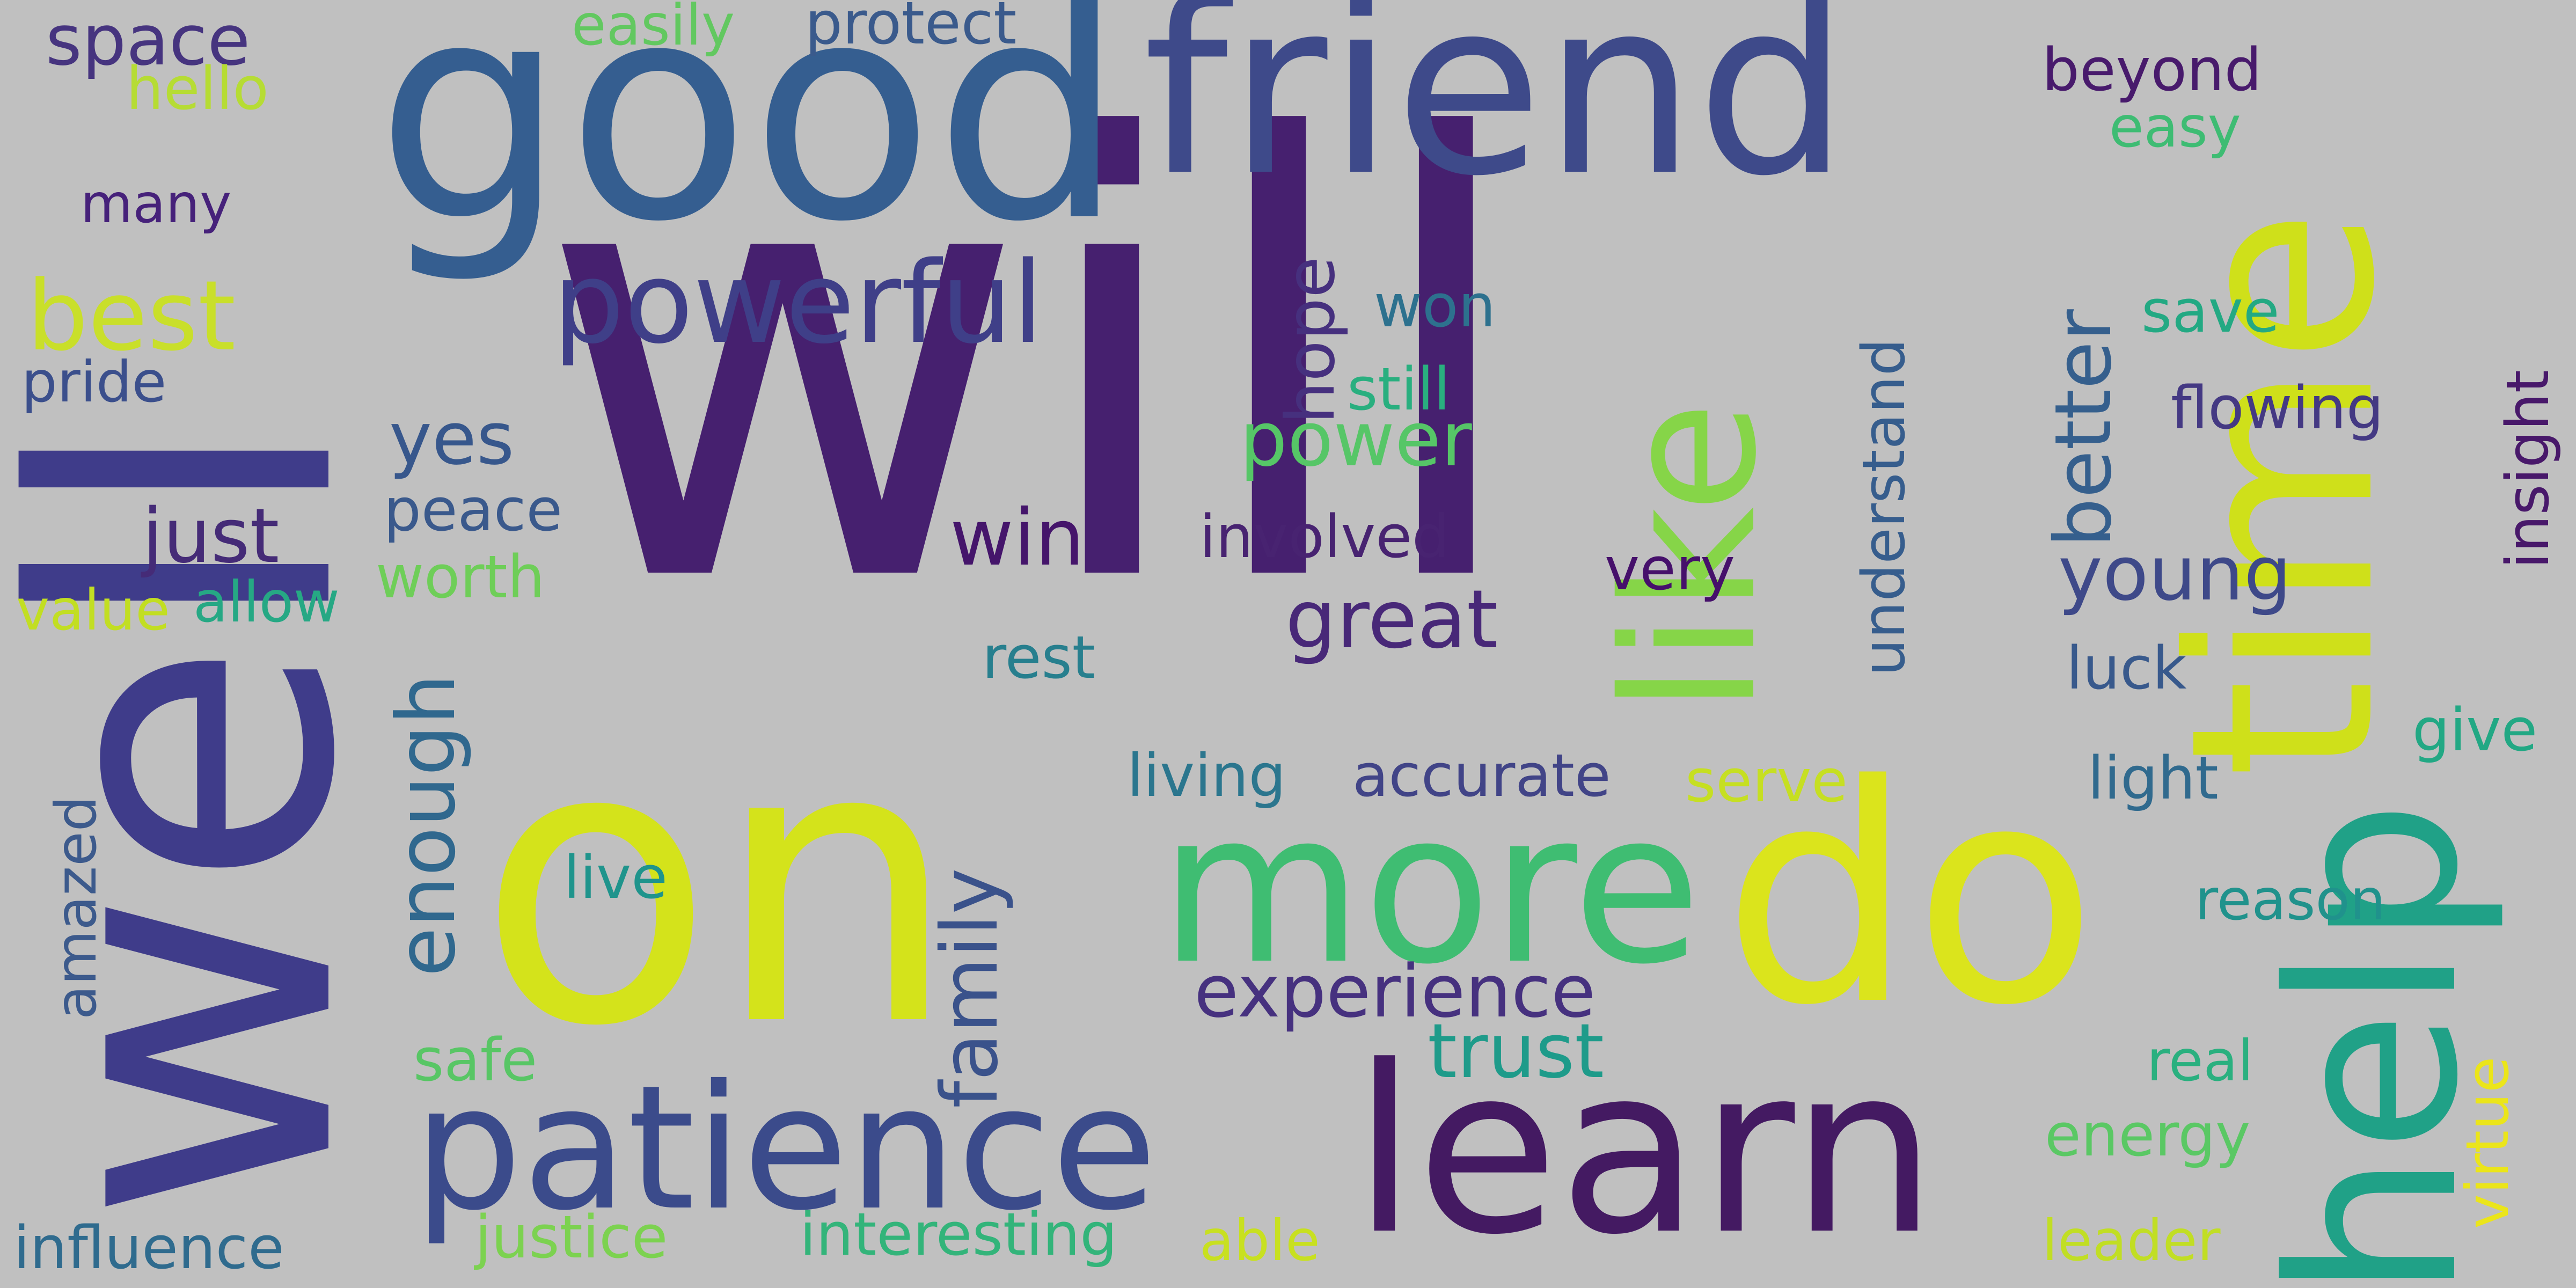  Describe the element at coordinates (1391, 620) in the screenshot. I see `word-great: great` at that location.